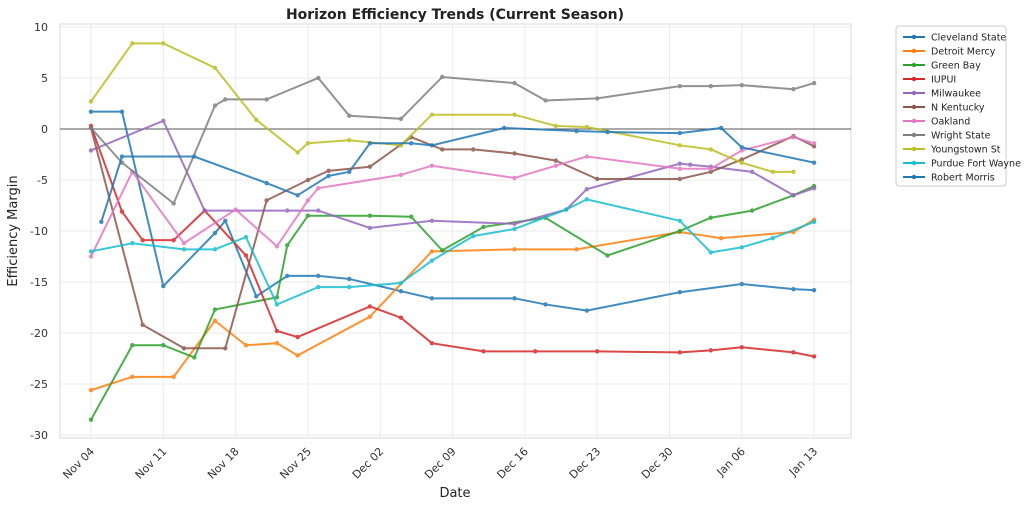 The image size is (1024, 506). What do you see at coordinates (295, 463) in the screenshot?
I see `x-tick-label: Nov 25` at bounding box center [295, 463].